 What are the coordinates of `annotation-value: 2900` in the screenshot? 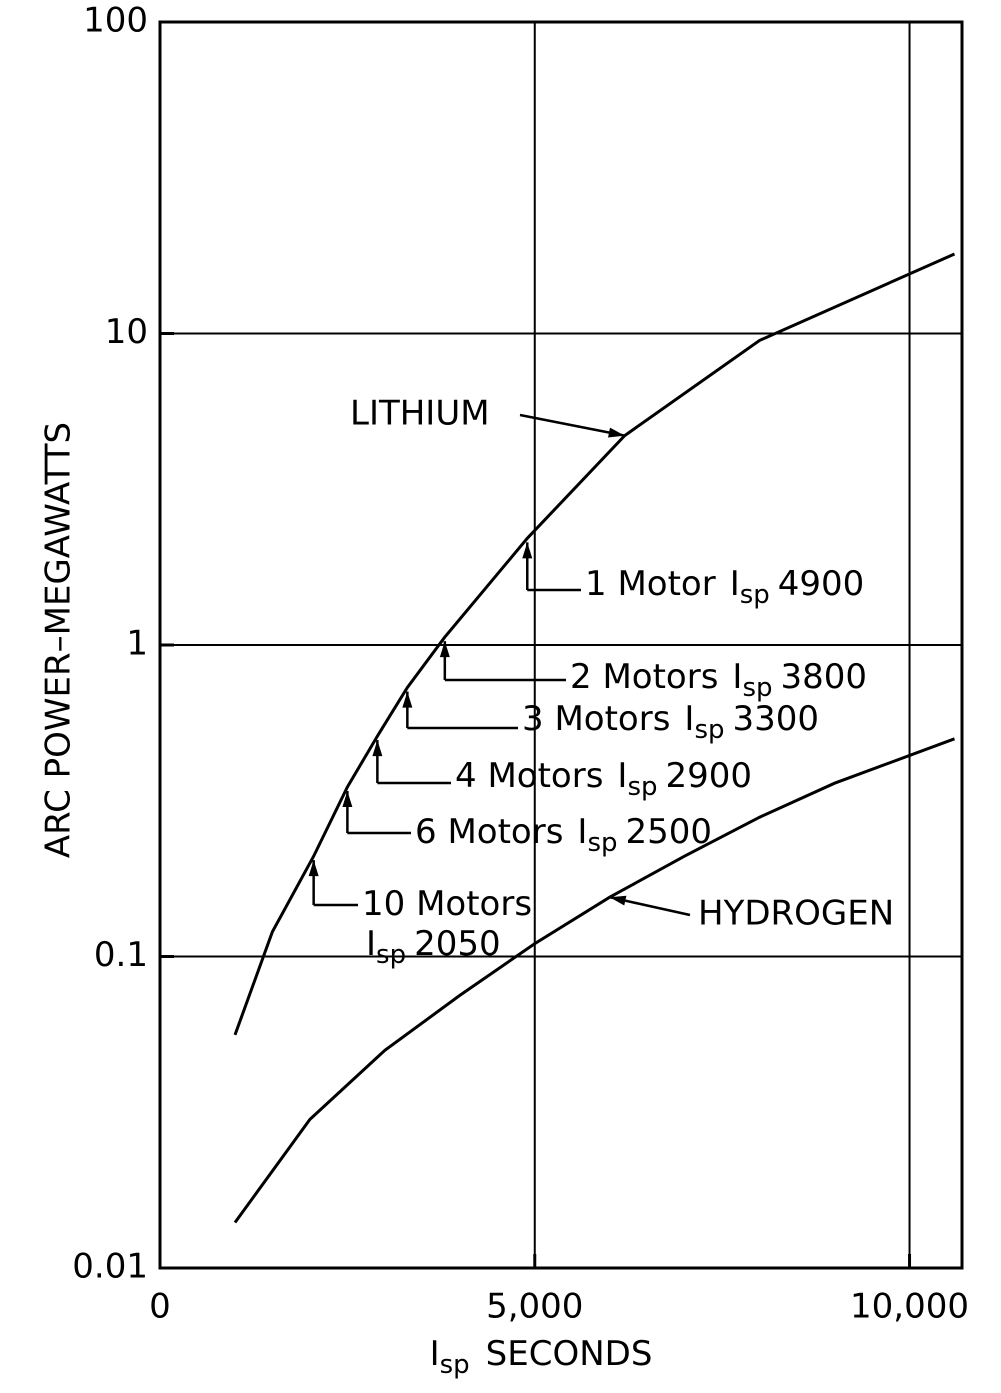 It's located at (709, 776).